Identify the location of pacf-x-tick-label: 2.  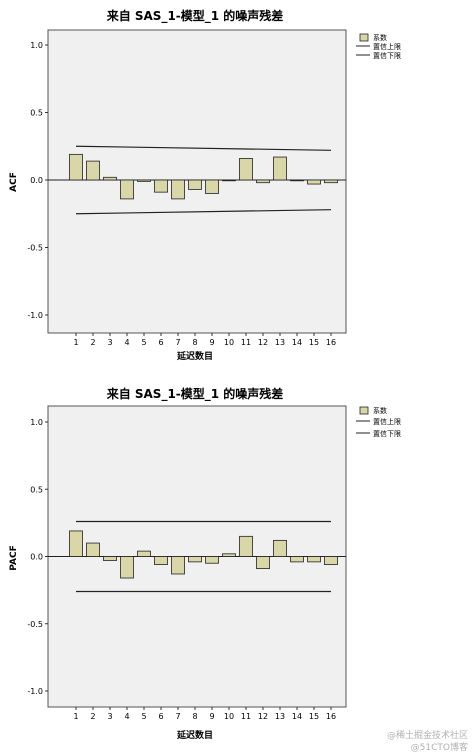
(92, 716).